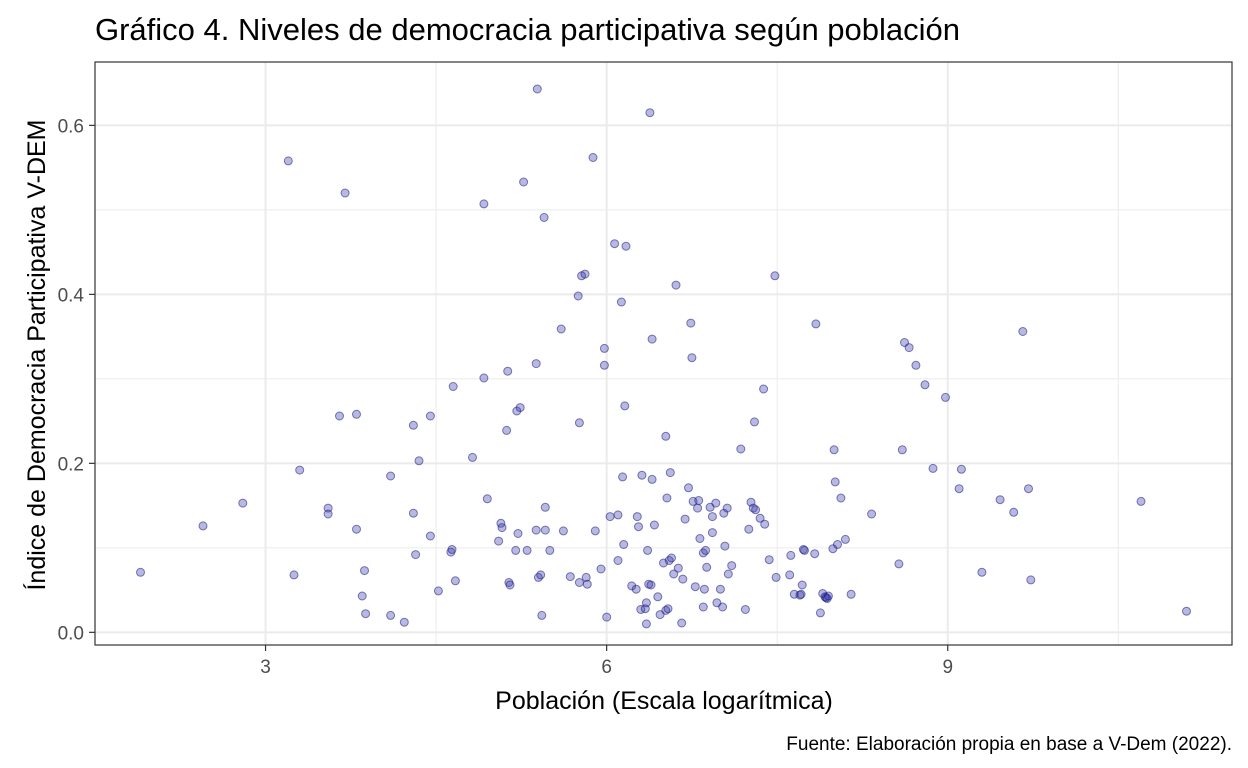 This screenshot has height=768, width=1248. Describe the element at coordinates (606, 667) in the screenshot. I see `x-tick-label: 6` at that location.